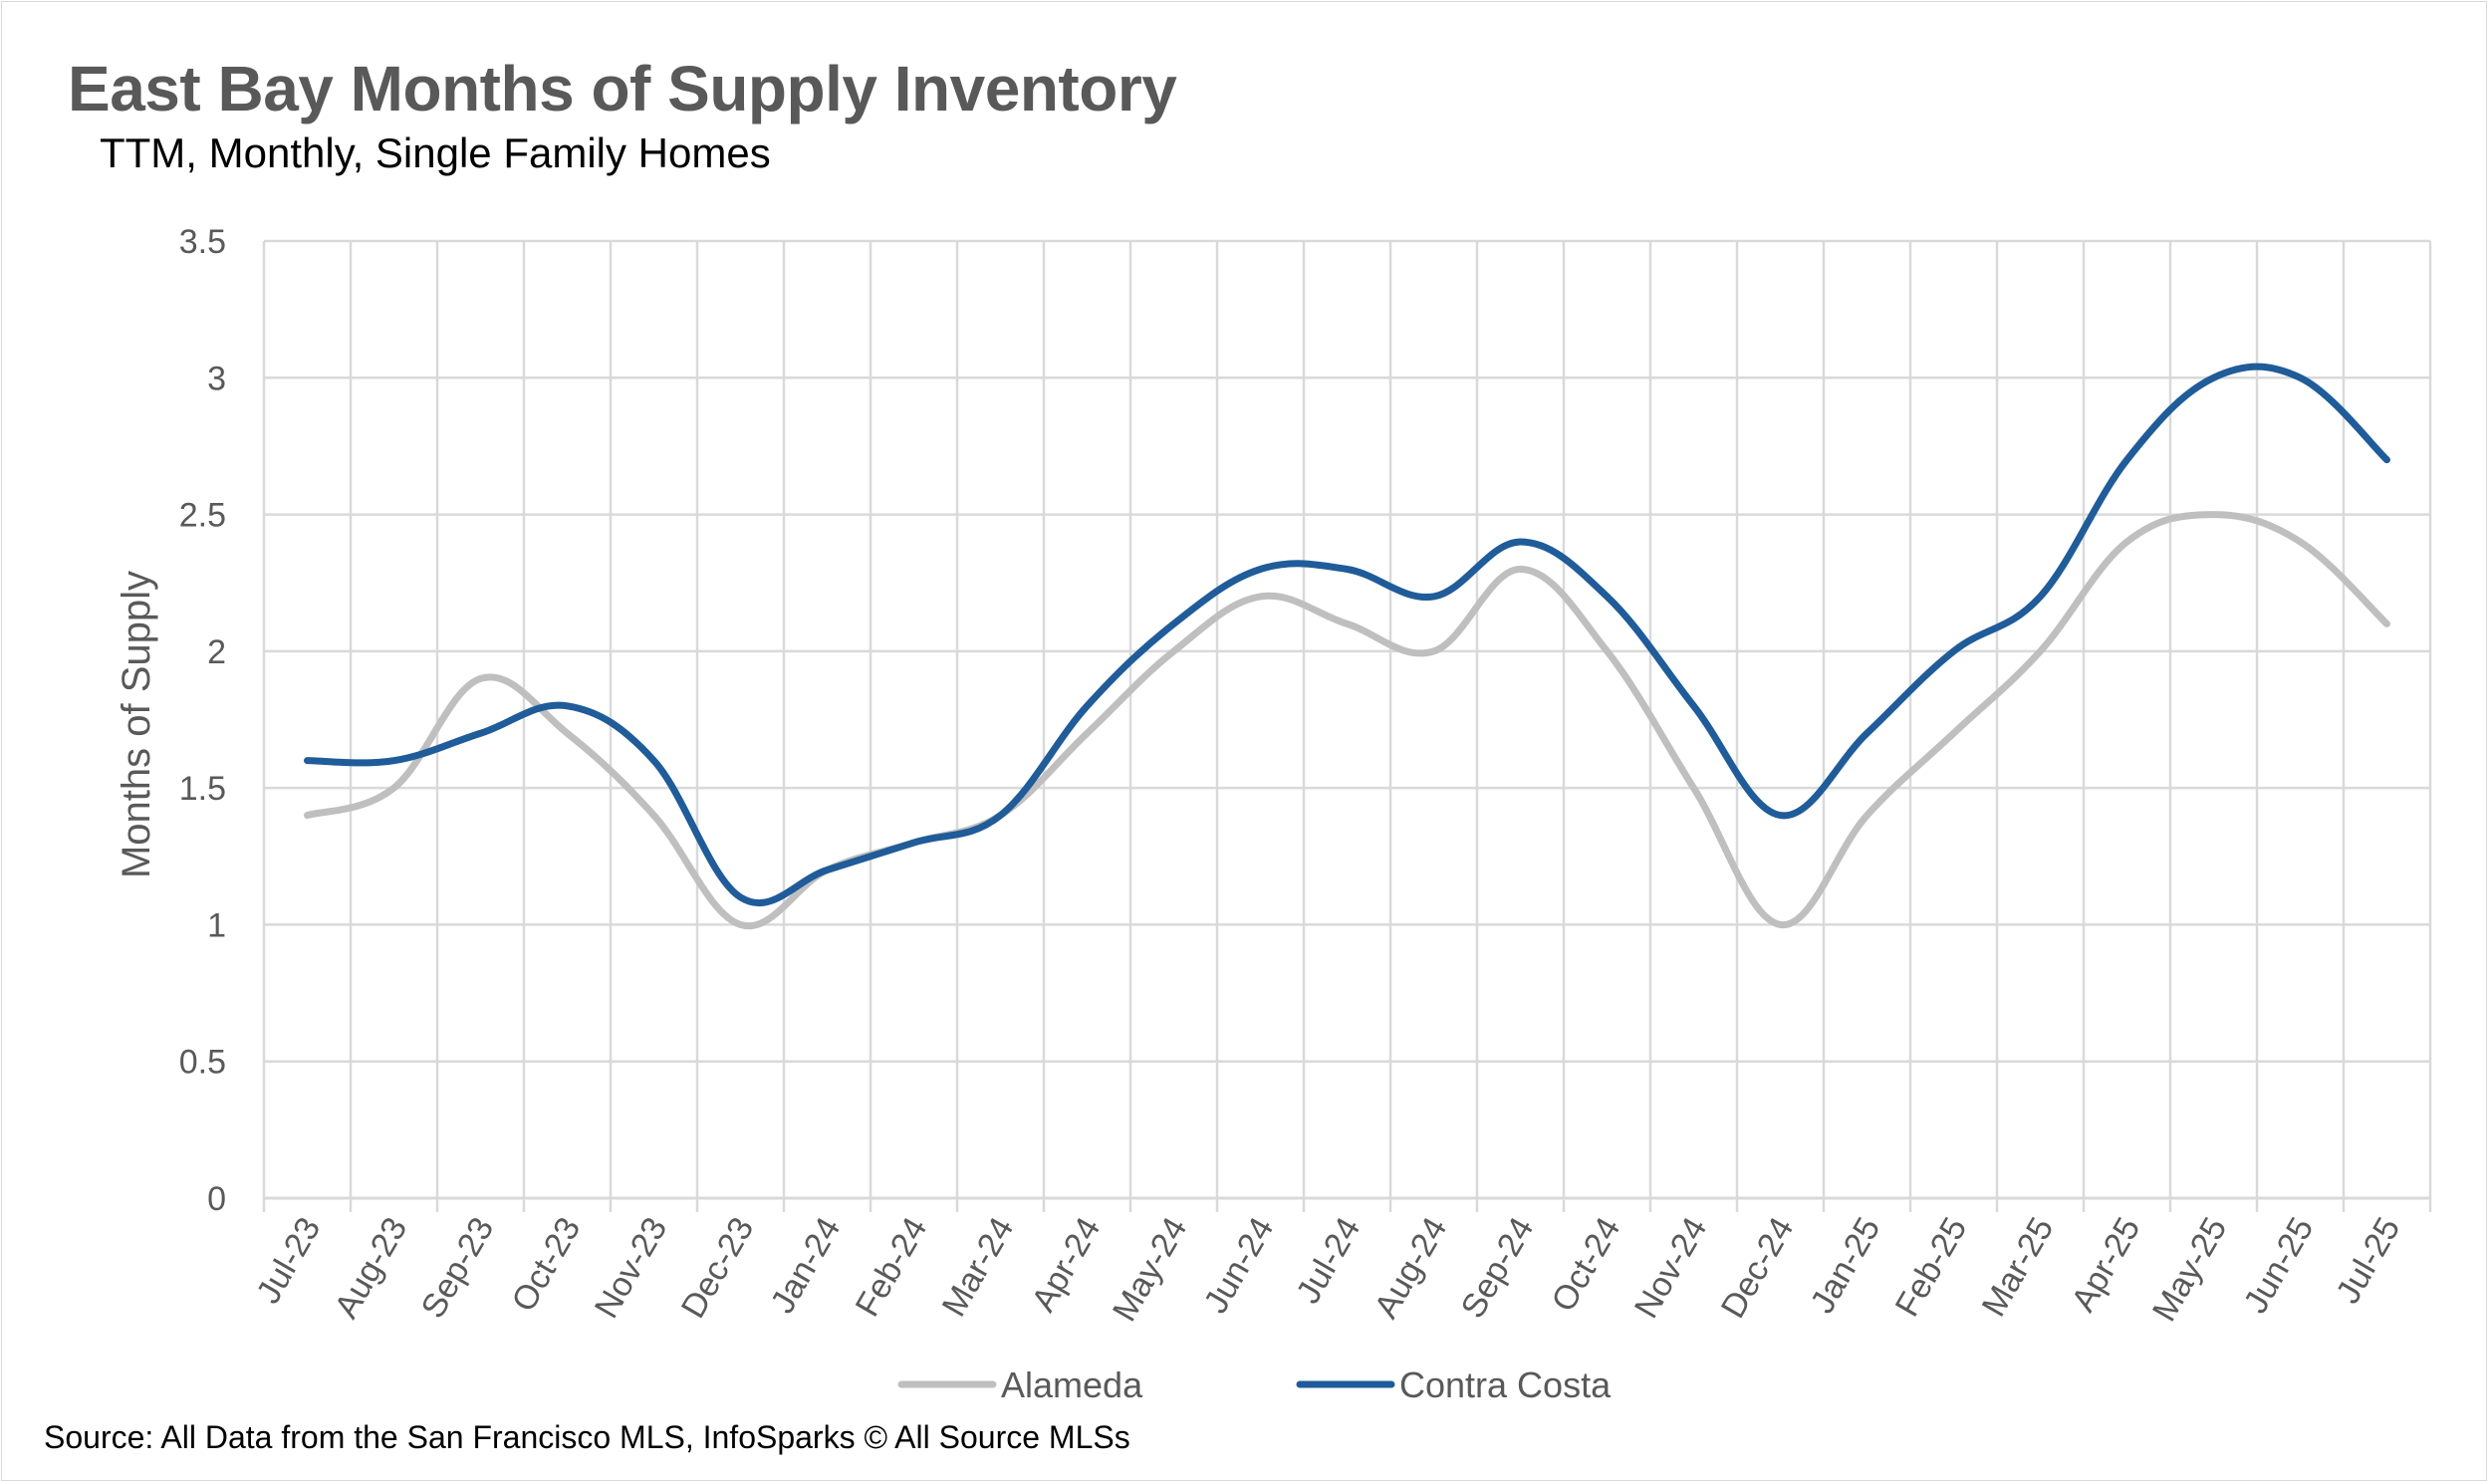  Describe the element at coordinates (1671, 1268) in the screenshot. I see `x-tick-label: Nov-24` at that location.